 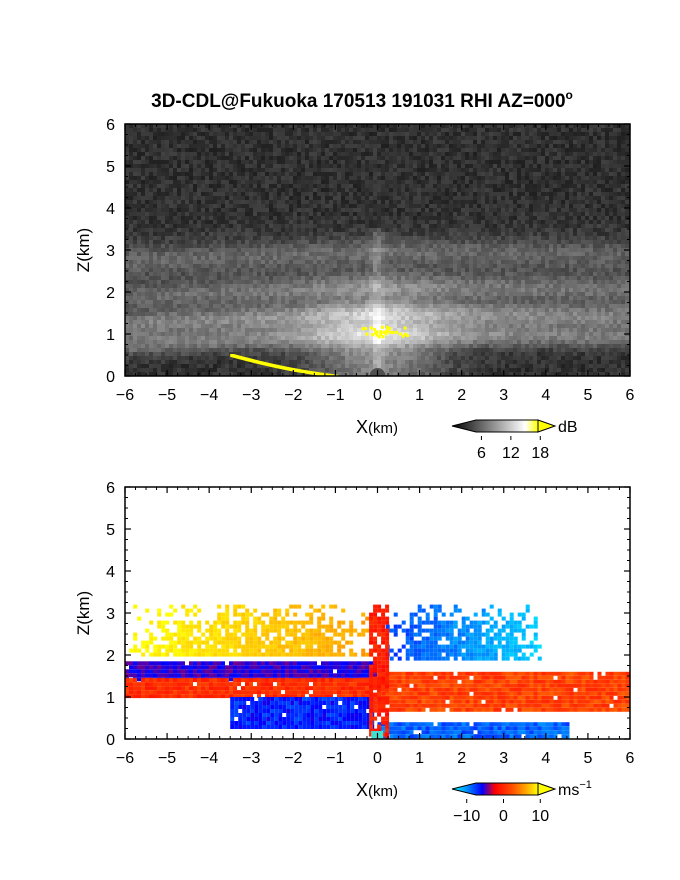 I want to click on velocity-map, so click(x=377, y=671).